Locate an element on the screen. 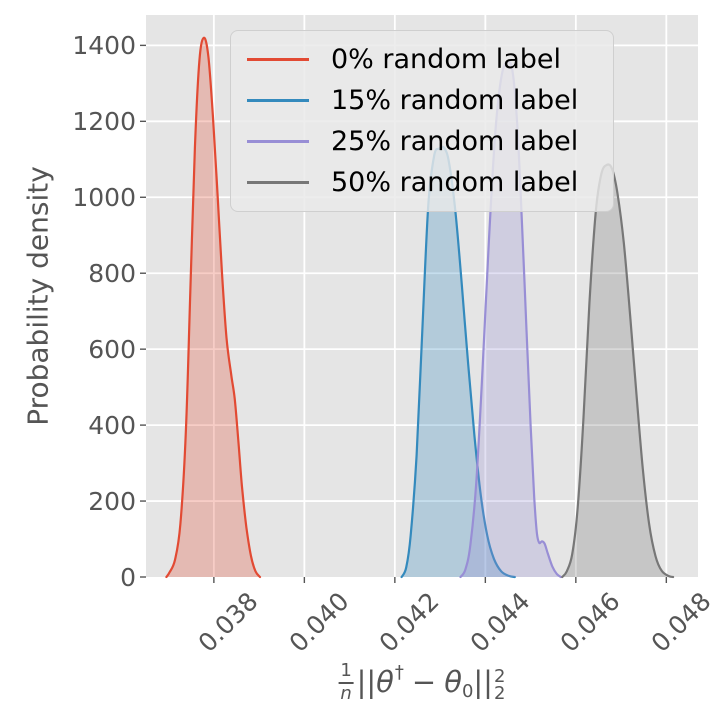 This screenshot has height=720, width=720. x-axis-label: 1 n || θ † − θ 0 || 2 2 is located at coordinates (422, 682).